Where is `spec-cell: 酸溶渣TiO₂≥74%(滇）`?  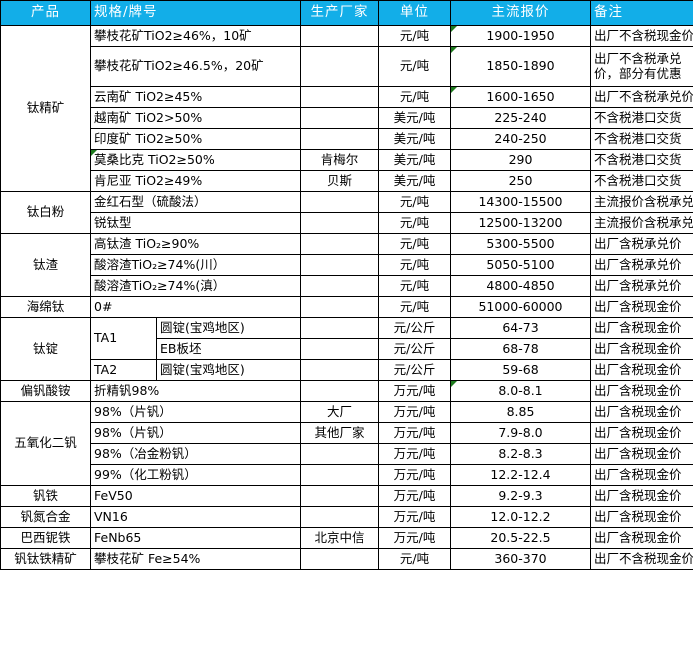
spec-cell: 酸溶渣TiO₂≥74%(滇） is located at coordinates (195, 286).